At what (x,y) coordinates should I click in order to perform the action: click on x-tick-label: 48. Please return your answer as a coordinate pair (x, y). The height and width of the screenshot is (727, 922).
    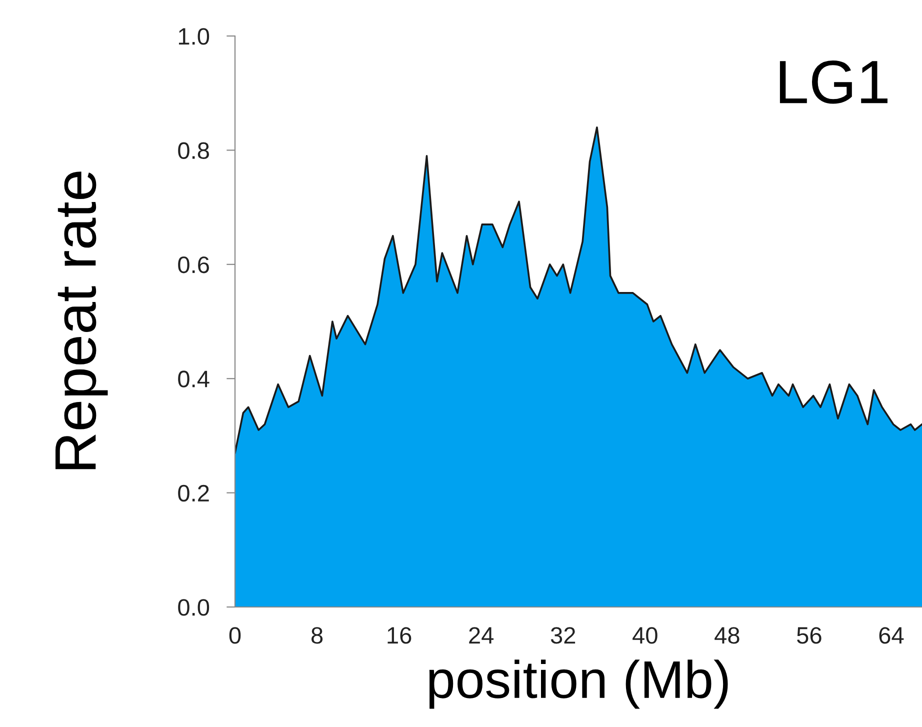
    Looking at the image, I should click on (727, 635).